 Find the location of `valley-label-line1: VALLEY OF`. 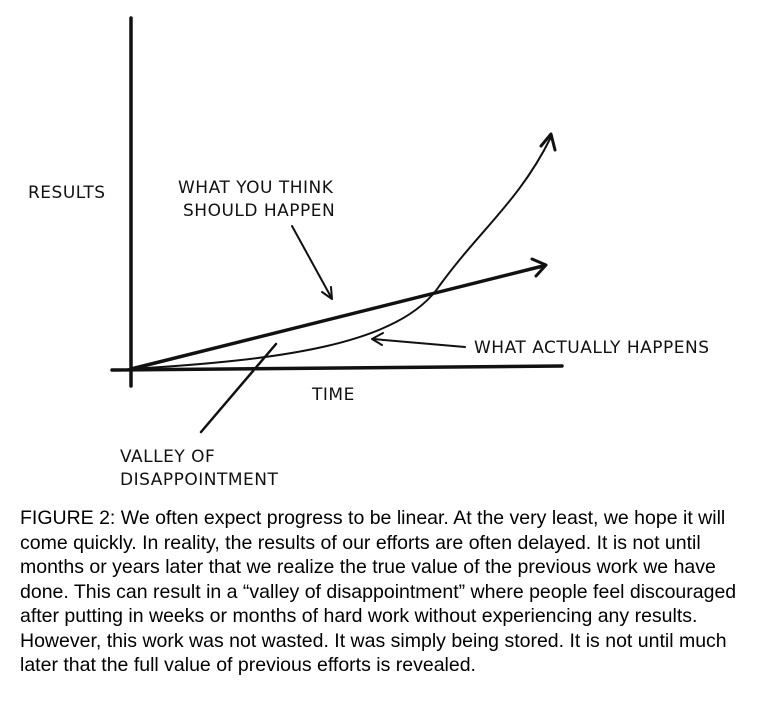

valley-label-line1: VALLEY OF is located at coordinates (167, 457).